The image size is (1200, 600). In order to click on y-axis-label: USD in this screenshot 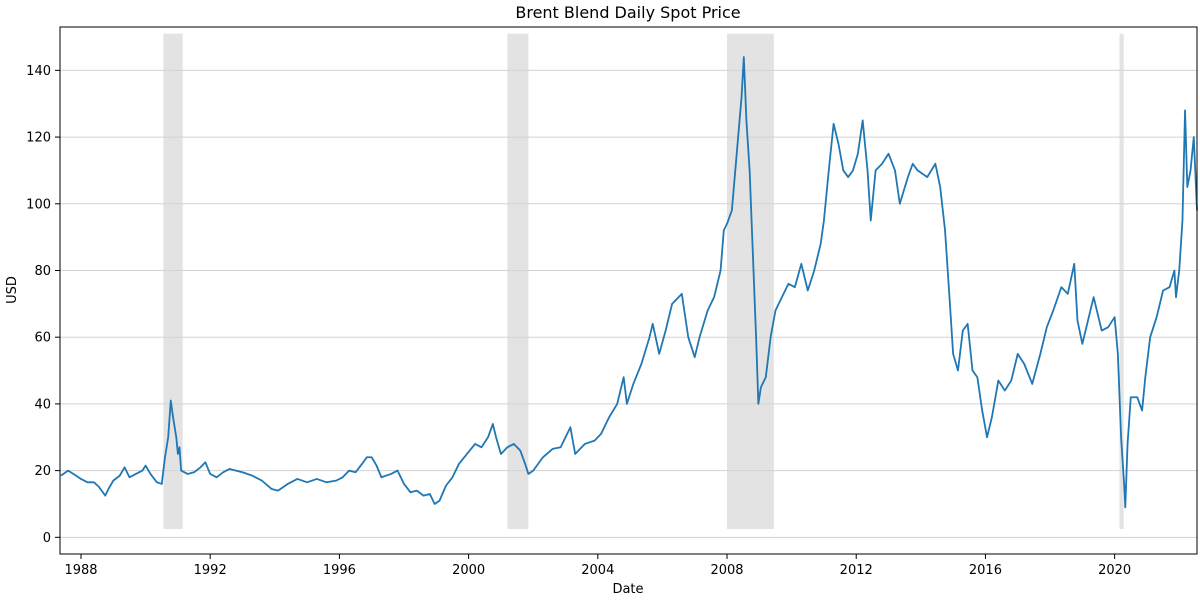, I will do `click(12, 290)`.